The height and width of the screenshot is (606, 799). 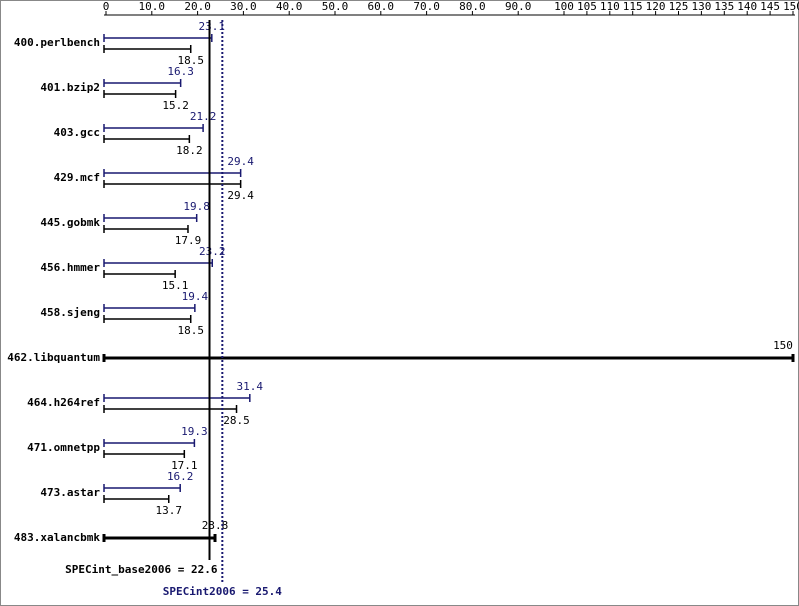 What do you see at coordinates (610, 6) in the screenshot?
I see `x-tick-label: 110` at bounding box center [610, 6].